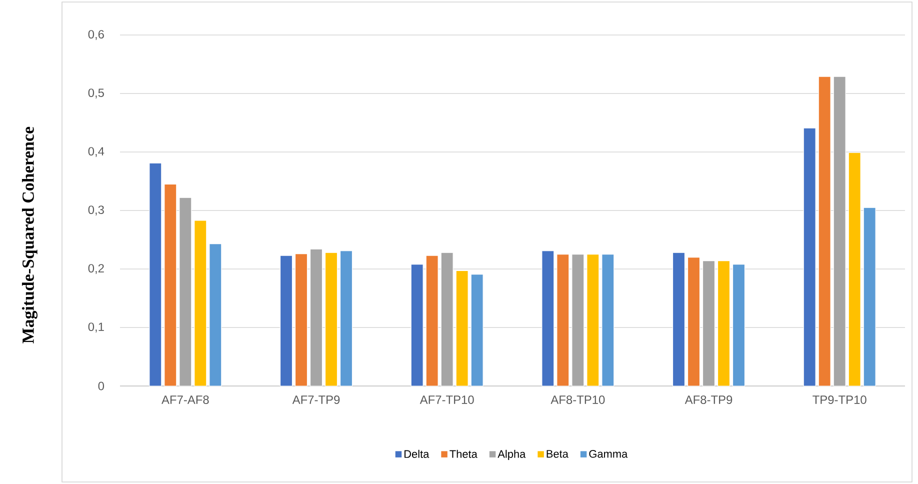 The image size is (918, 484). I want to click on legend-label: Delta, so click(417, 454).